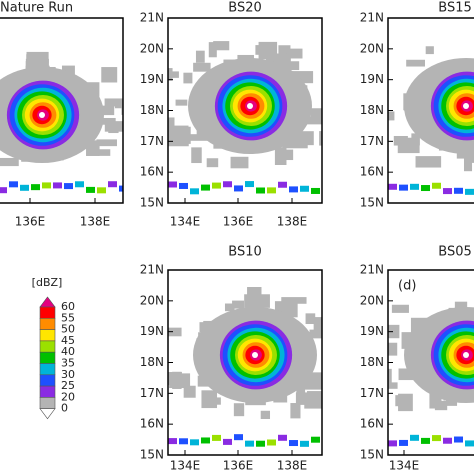  I want to click on panel-title: Nature Run, so click(36, 8).